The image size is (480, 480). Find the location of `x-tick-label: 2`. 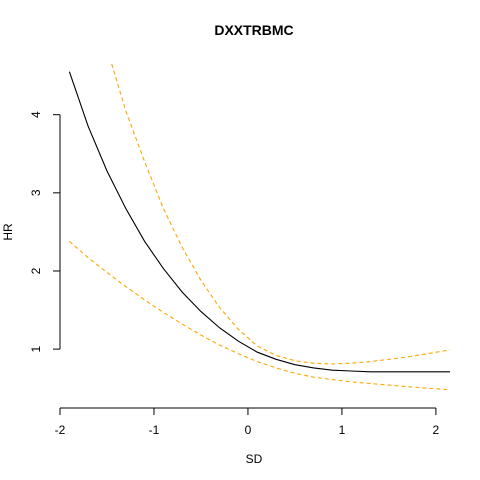

x-tick-label: 2 is located at coordinates (436, 430).